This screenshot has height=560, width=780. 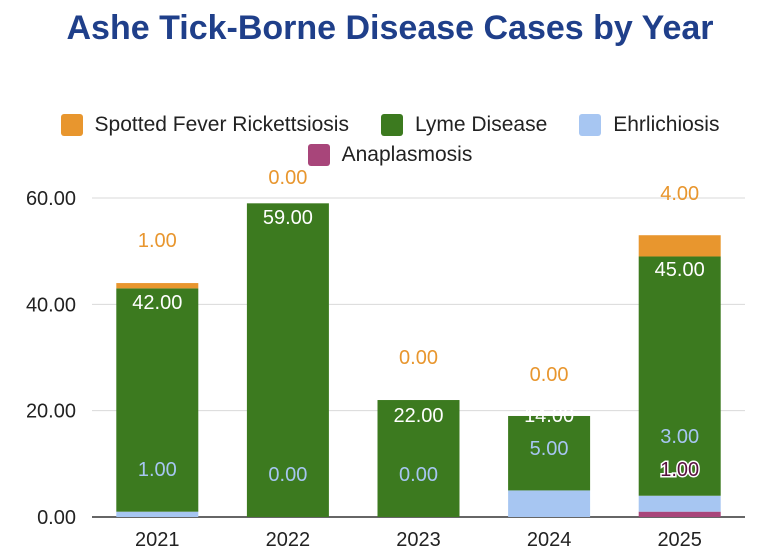 I want to click on data-label-lyme-disease: 14.00, so click(x=549, y=416).